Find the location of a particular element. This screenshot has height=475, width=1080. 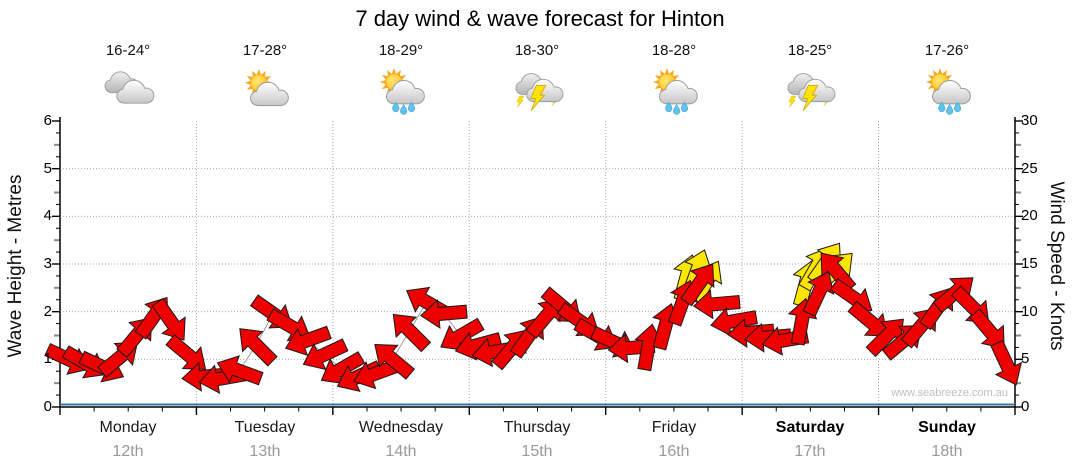

watermark: www.seabreeze.com.au is located at coordinates (949, 393).